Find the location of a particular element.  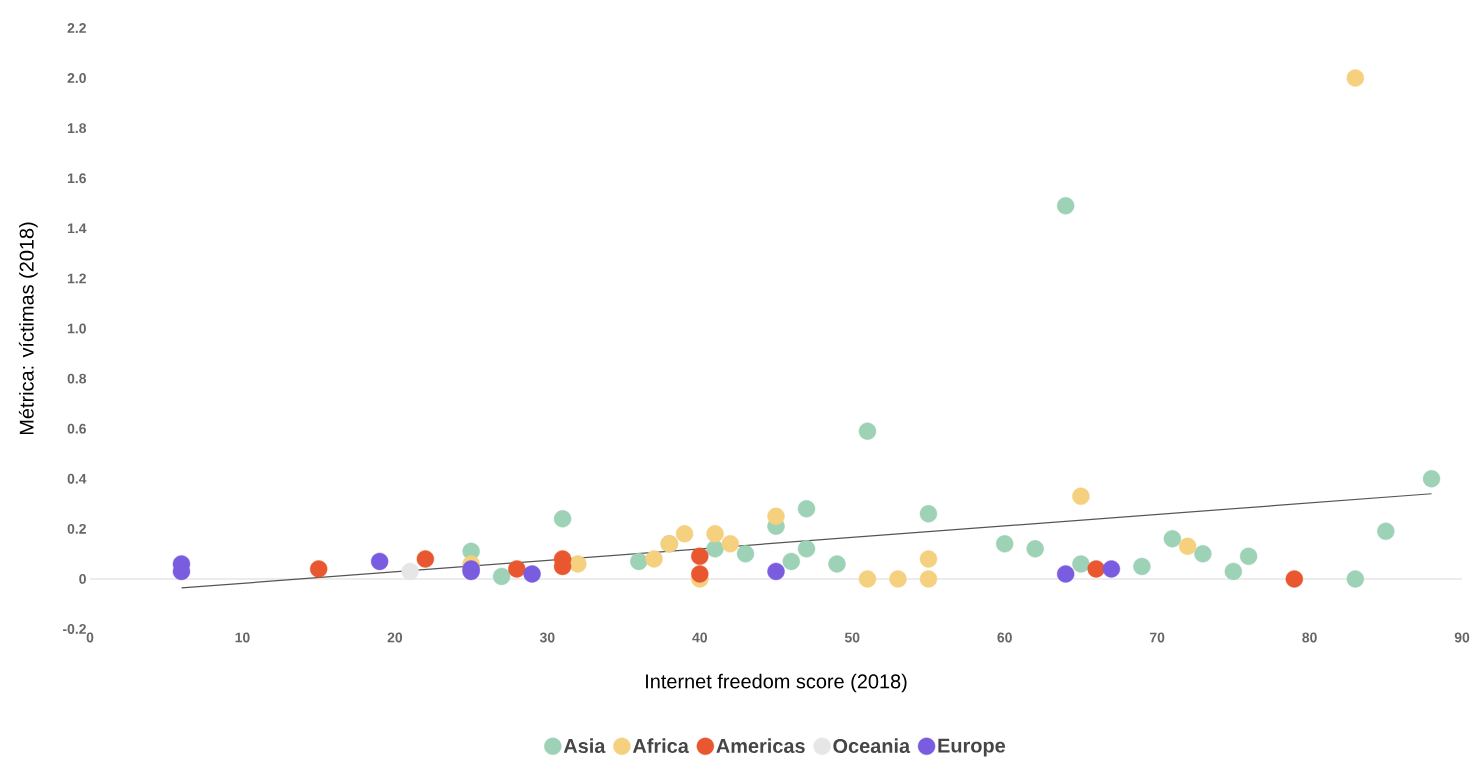

y-tick-label: 1.0 is located at coordinates (76, 328).